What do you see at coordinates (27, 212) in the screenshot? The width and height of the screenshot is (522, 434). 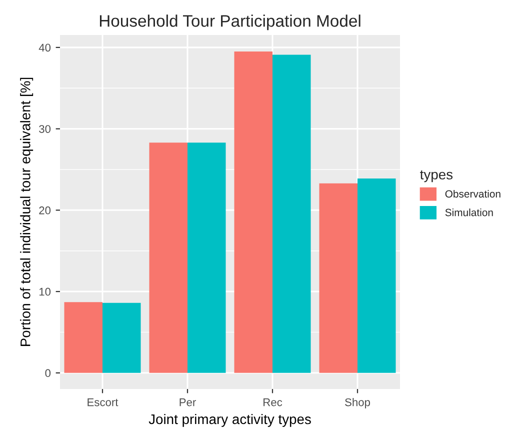 I see `y-axis-title: Portion of total individual tour equivalent [%]` at bounding box center [27, 212].